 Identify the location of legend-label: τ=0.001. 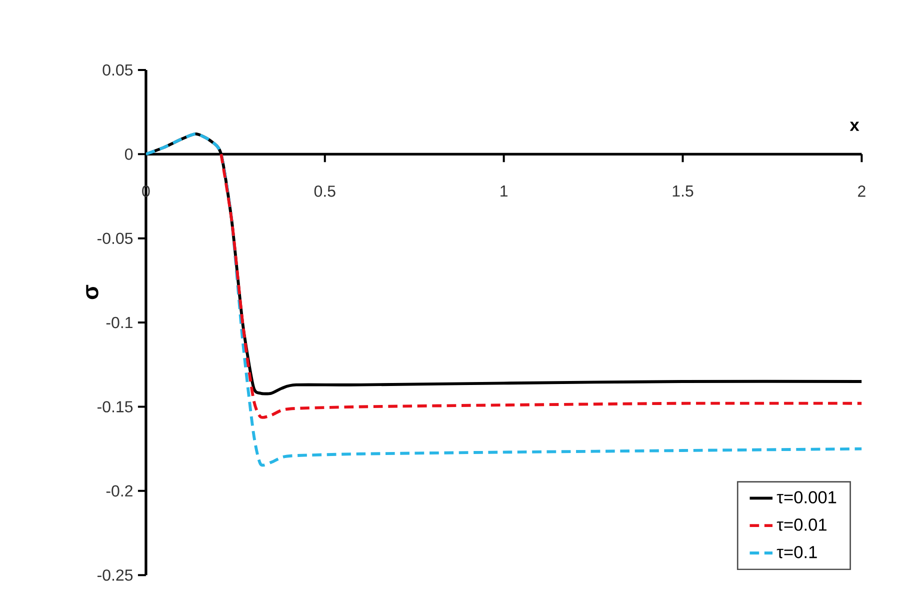
(806, 497).